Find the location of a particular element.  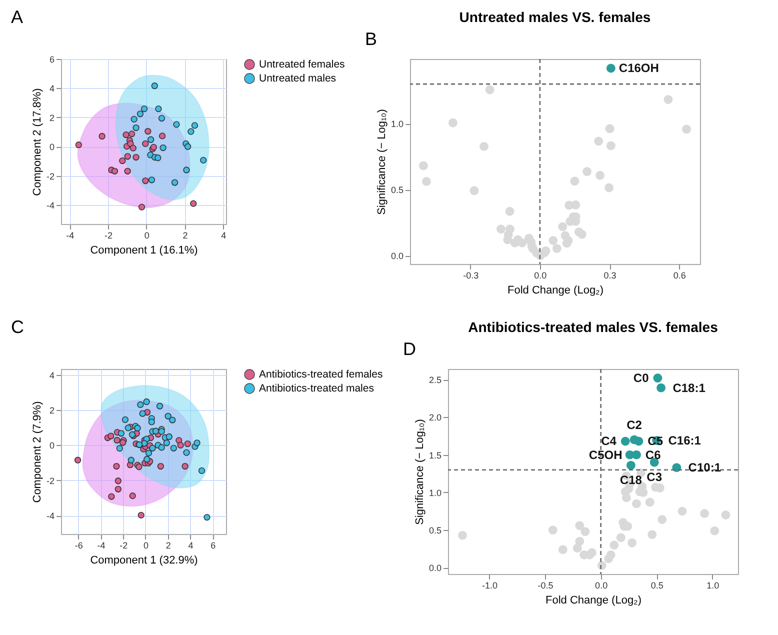

annotation: C3 is located at coordinates (654, 477).